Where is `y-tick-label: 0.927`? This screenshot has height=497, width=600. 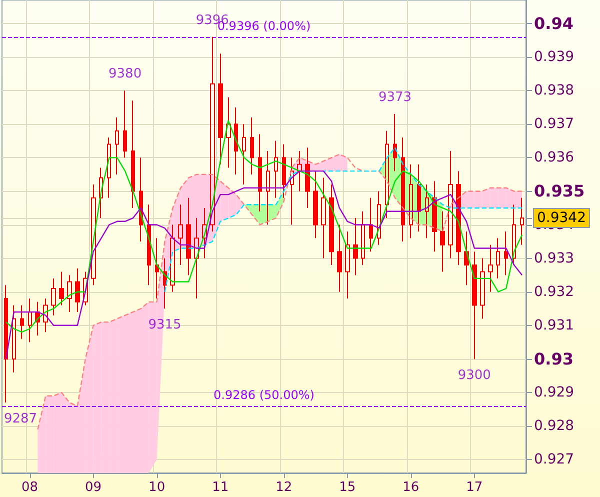
y-tick-label: 0.927 is located at coordinates (554, 460).